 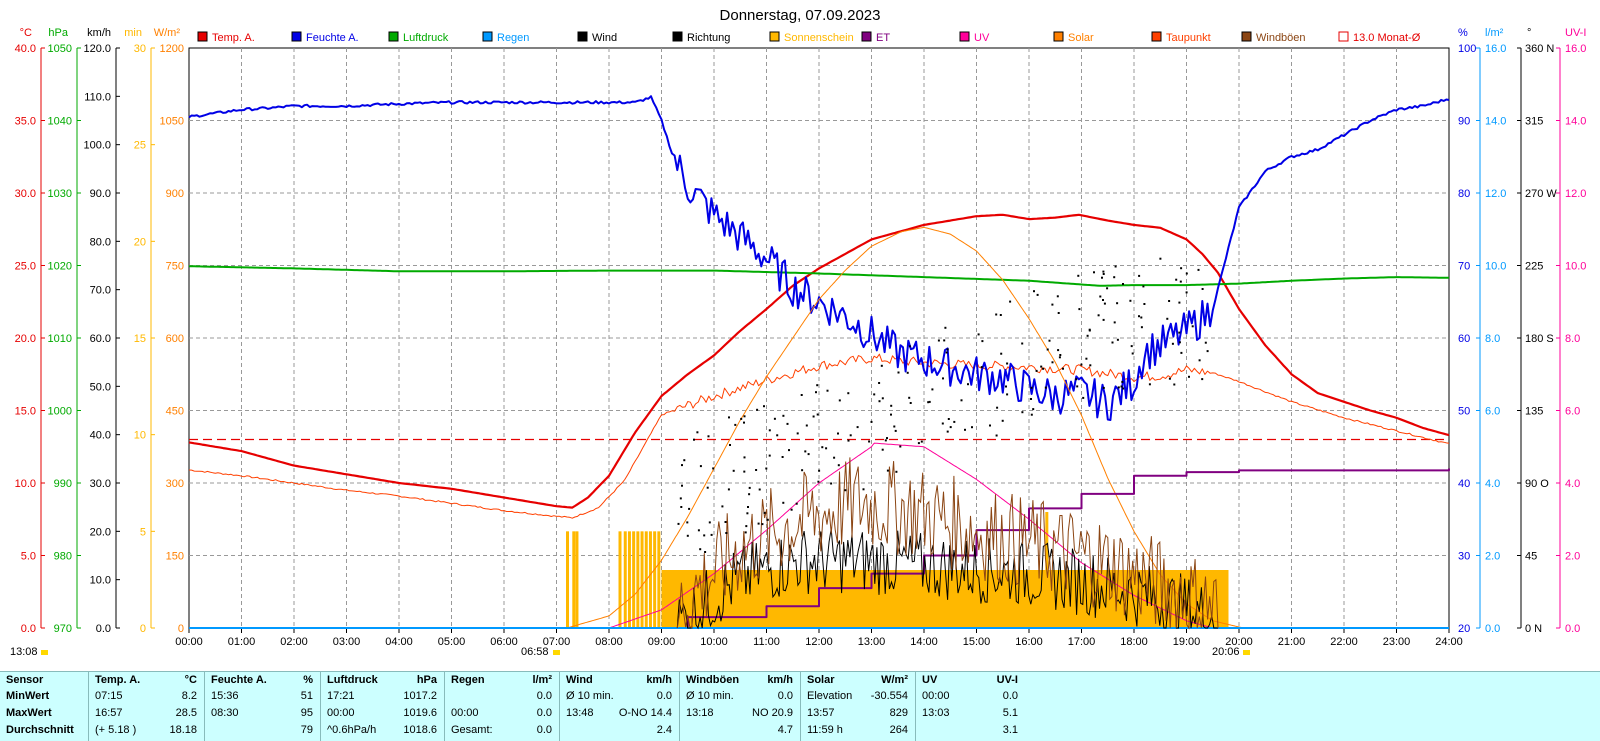 I want to click on sunmin-tick-label: 20, so click(x=140, y=242).